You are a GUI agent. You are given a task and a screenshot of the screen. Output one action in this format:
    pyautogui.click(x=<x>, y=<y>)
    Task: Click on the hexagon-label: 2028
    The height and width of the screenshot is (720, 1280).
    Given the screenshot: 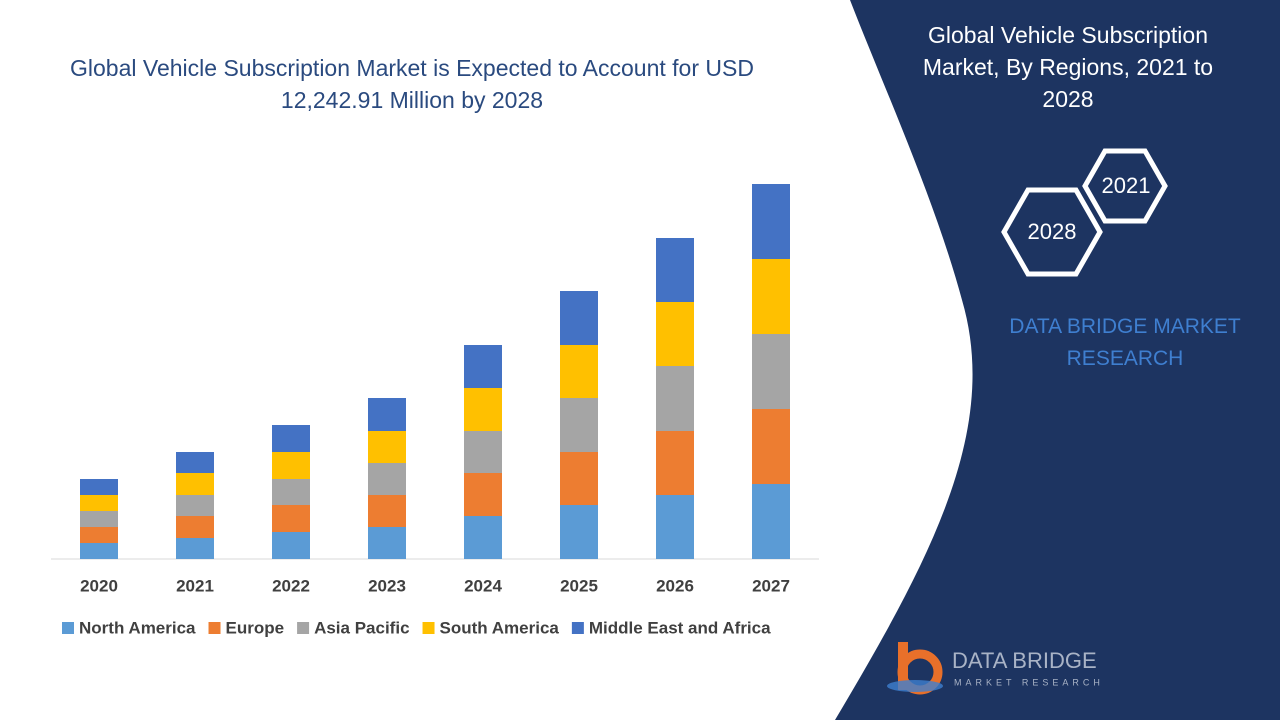 What is the action you would take?
    pyautogui.click(x=1052, y=231)
    